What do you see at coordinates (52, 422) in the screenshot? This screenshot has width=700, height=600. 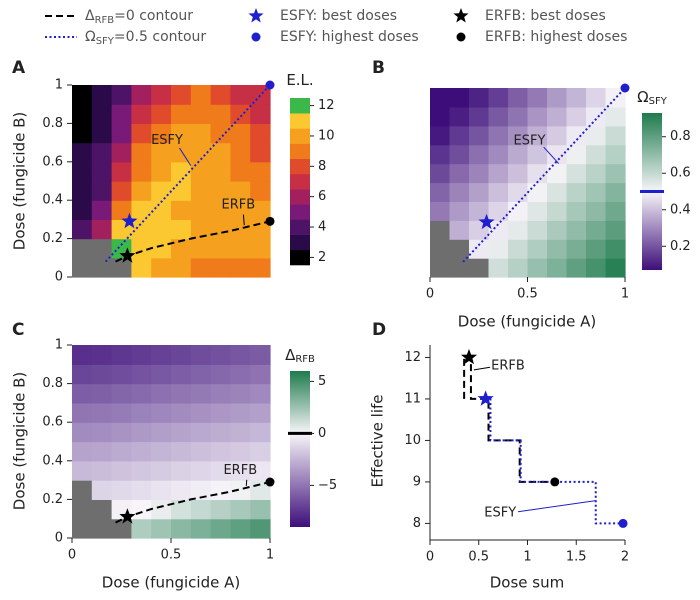 I see `y-tick-label: 0.6` at bounding box center [52, 422].